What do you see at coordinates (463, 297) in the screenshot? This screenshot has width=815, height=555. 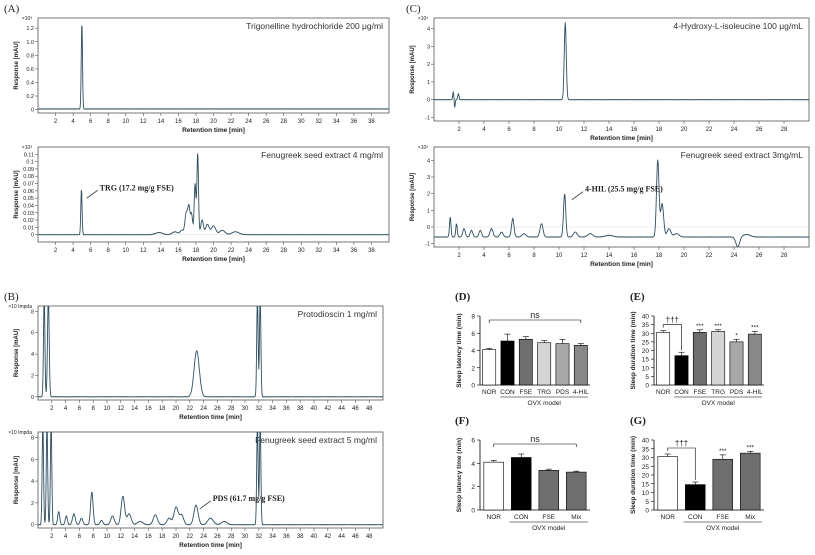 I see `panel-label: (D)` at bounding box center [463, 297].